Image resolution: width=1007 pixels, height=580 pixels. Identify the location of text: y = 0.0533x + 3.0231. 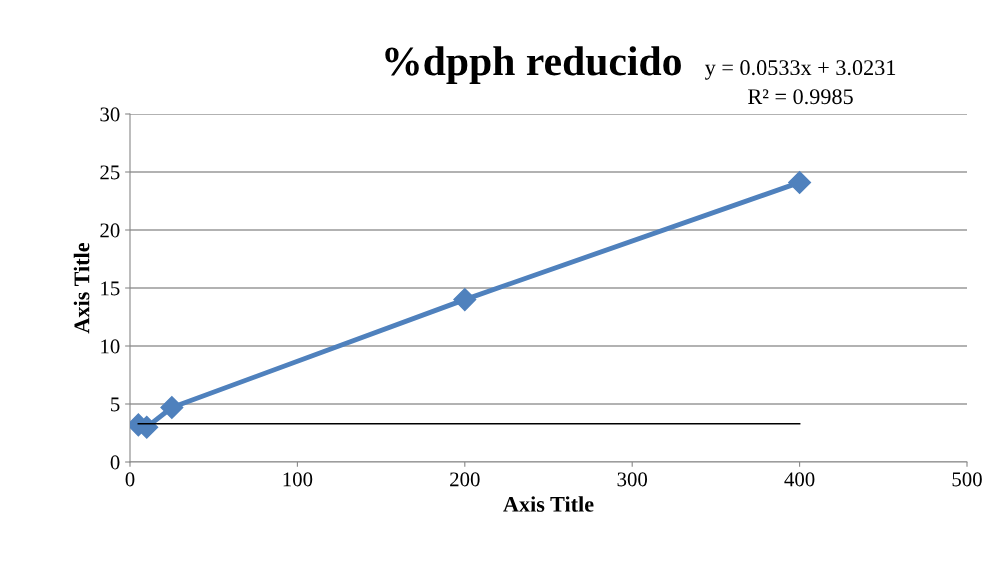
(800, 70).